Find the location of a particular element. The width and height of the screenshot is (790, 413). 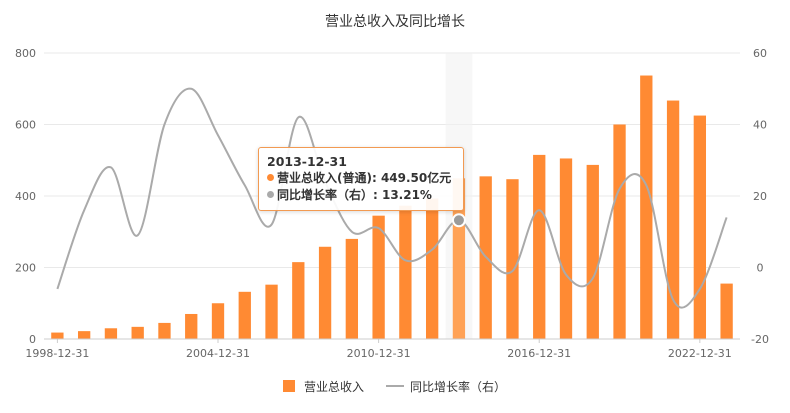

tooltip-revenue-dot-icon is located at coordinates (270, 177).